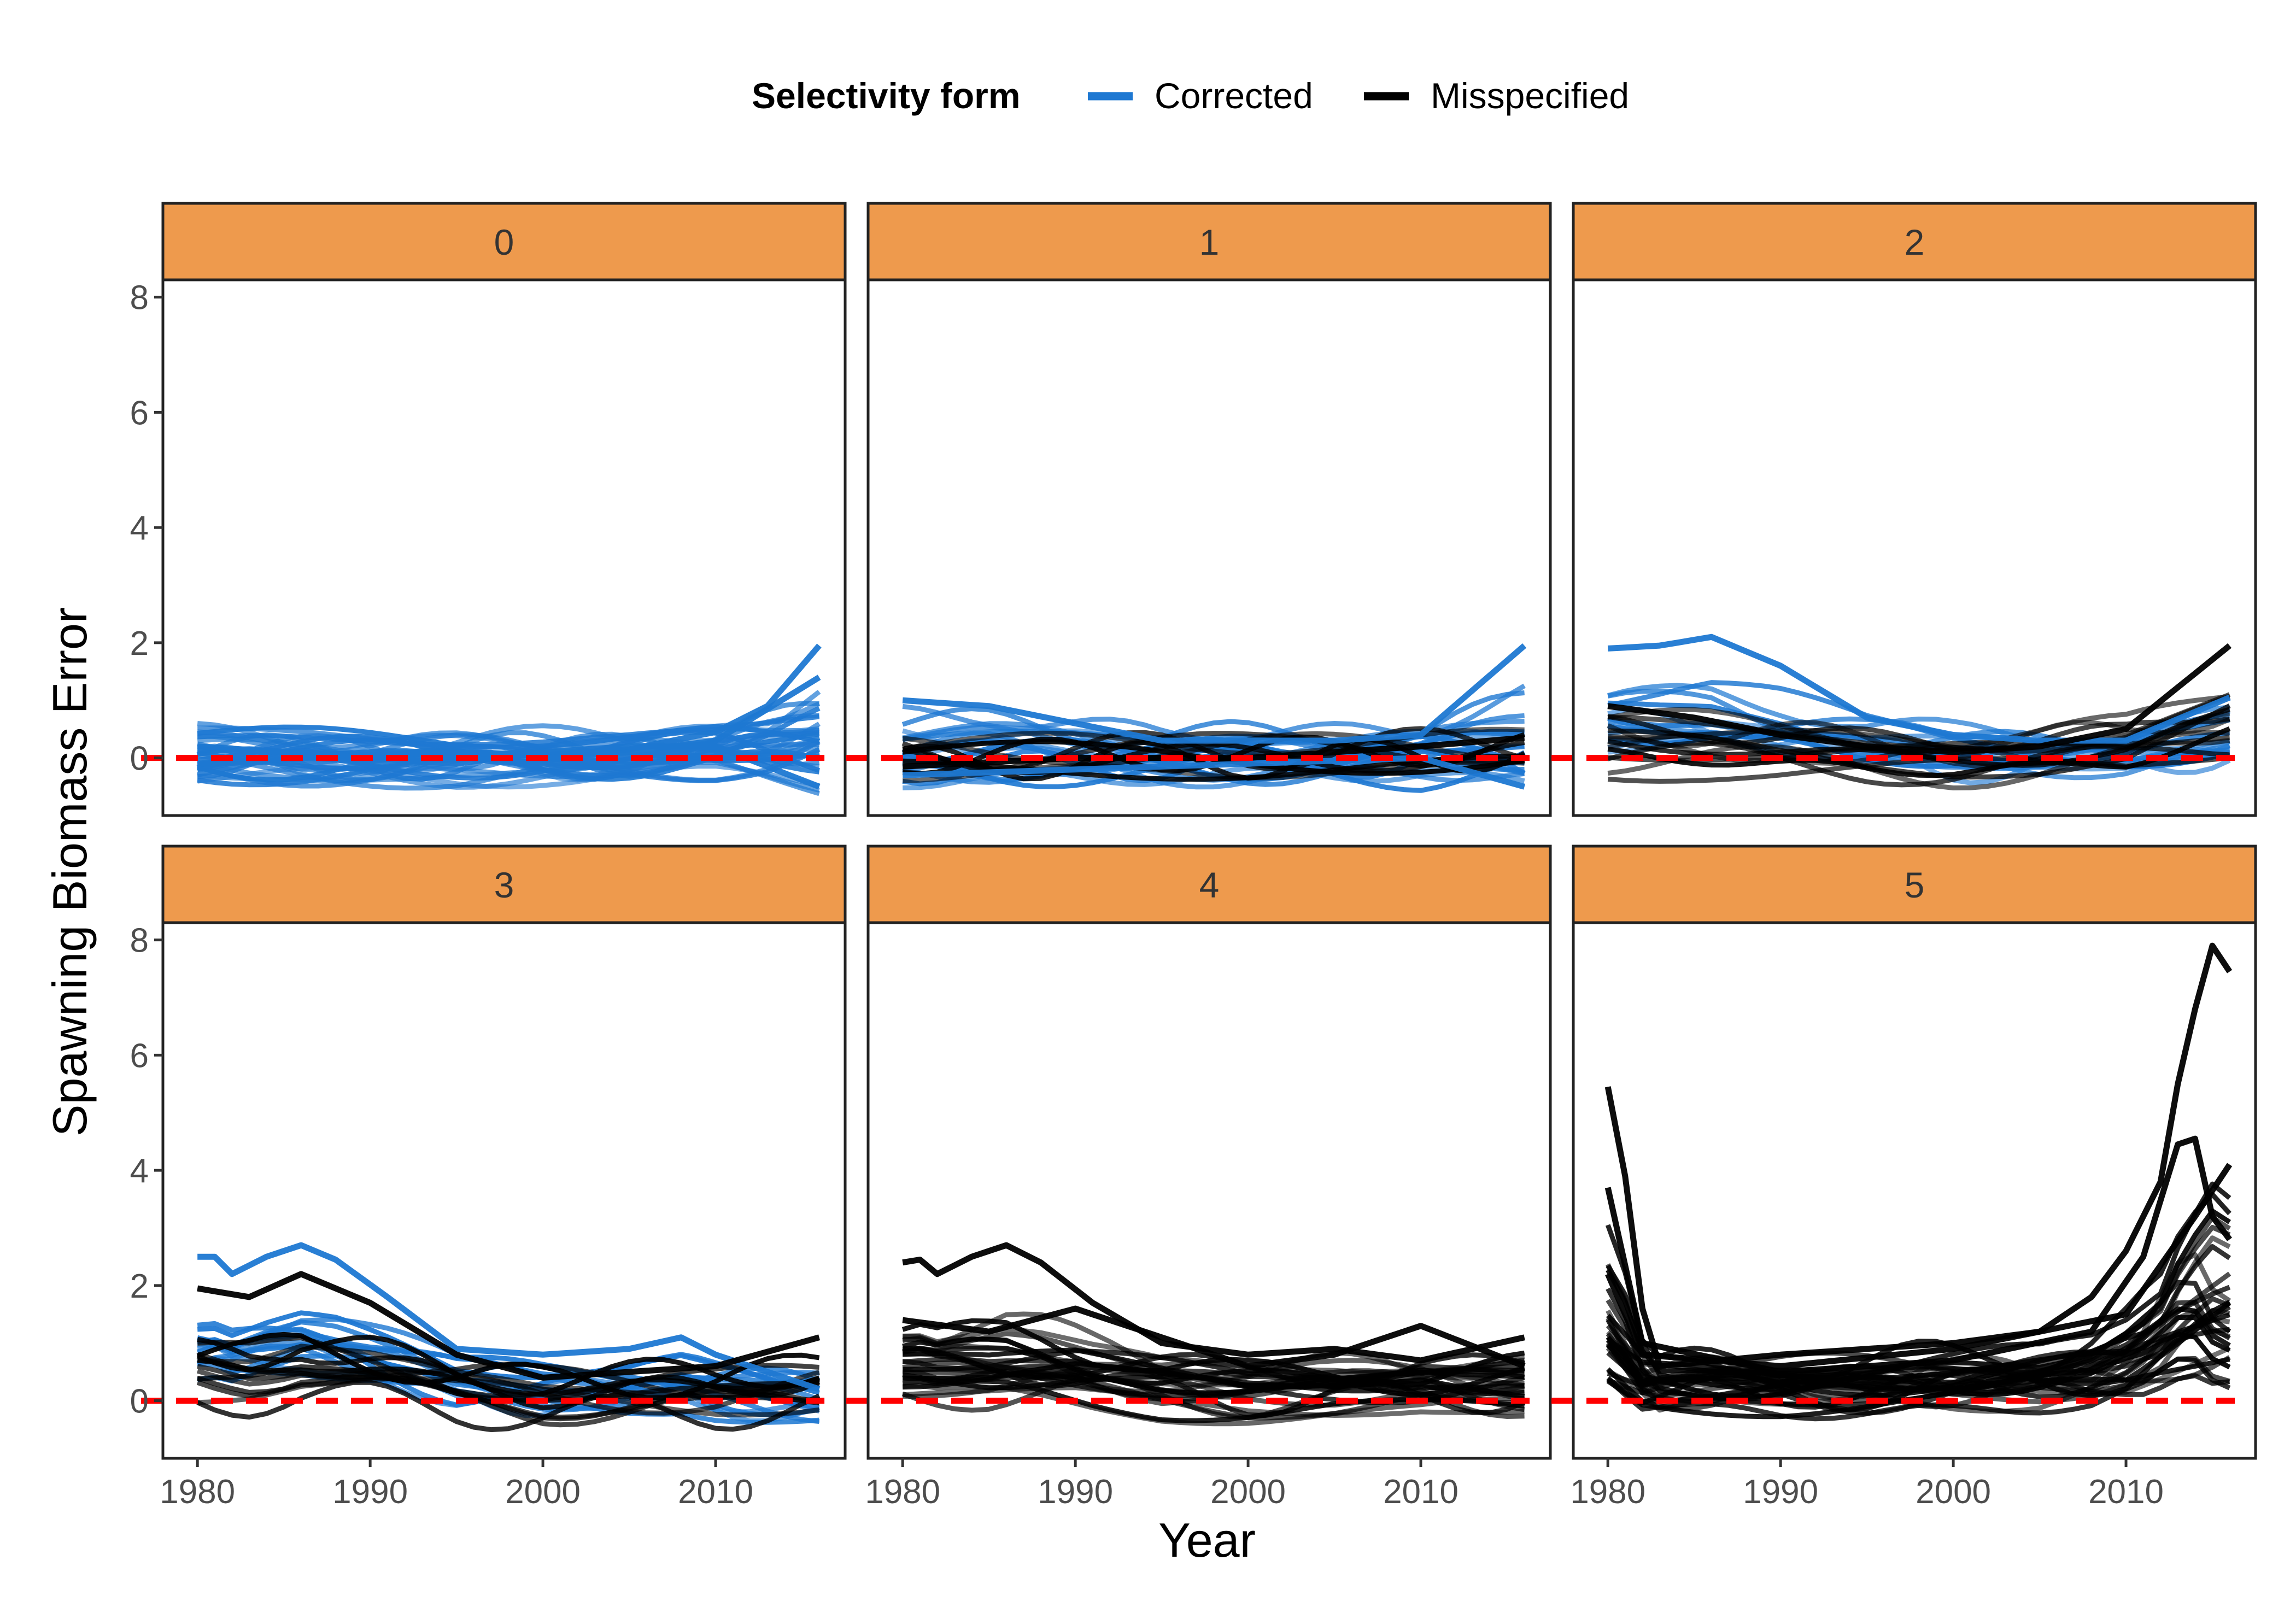 Image resolution: width=2296 pixels, height=1607 pixels. Describe the element at coordinates (1209, 242) in the screenshot. I see `facet-strip-label: 1` at that location.